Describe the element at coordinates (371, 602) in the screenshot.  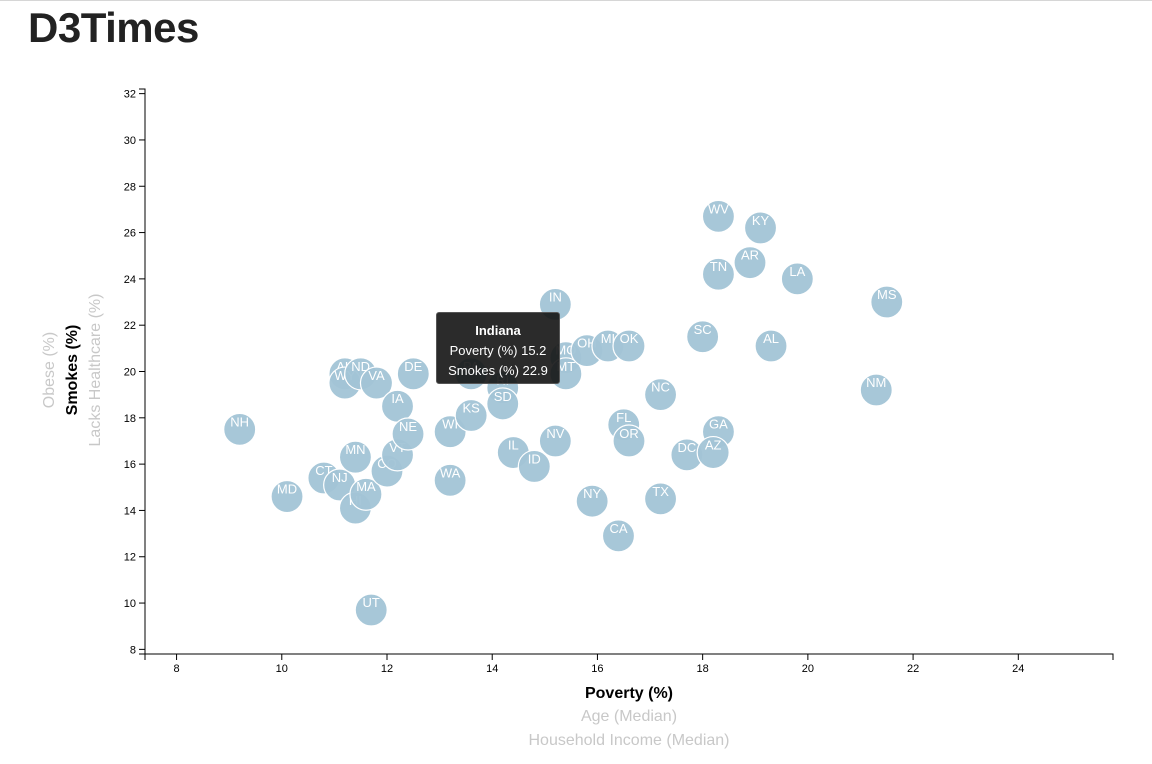
I see `state-label: UT` at that location.